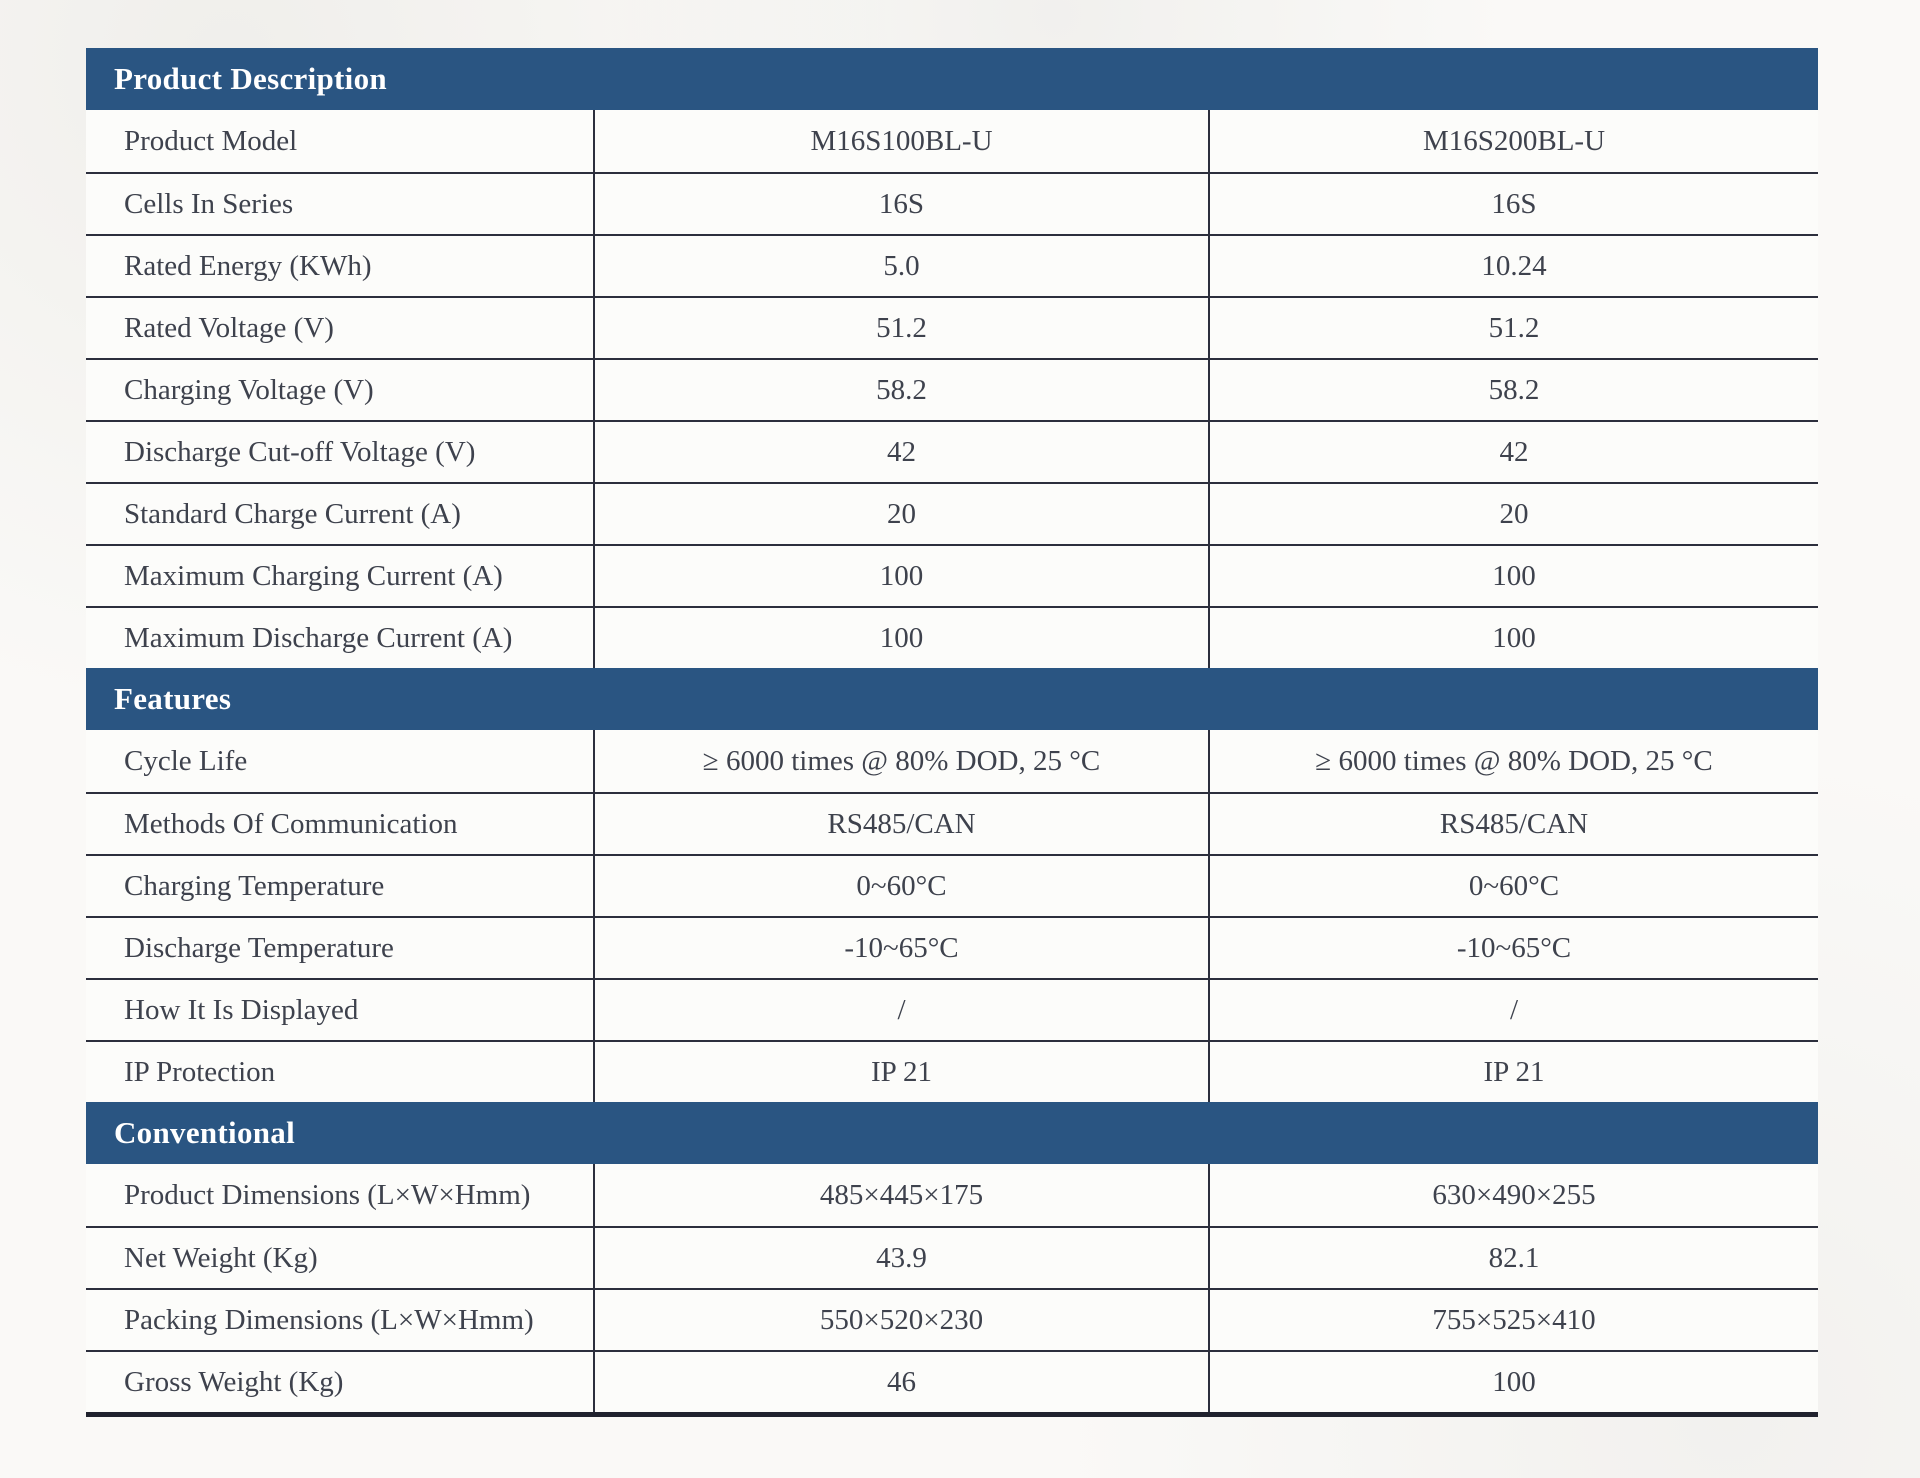  I want to click on spec-row: Charging Voltage (V) 58.2 58.2, so click(952, 389).